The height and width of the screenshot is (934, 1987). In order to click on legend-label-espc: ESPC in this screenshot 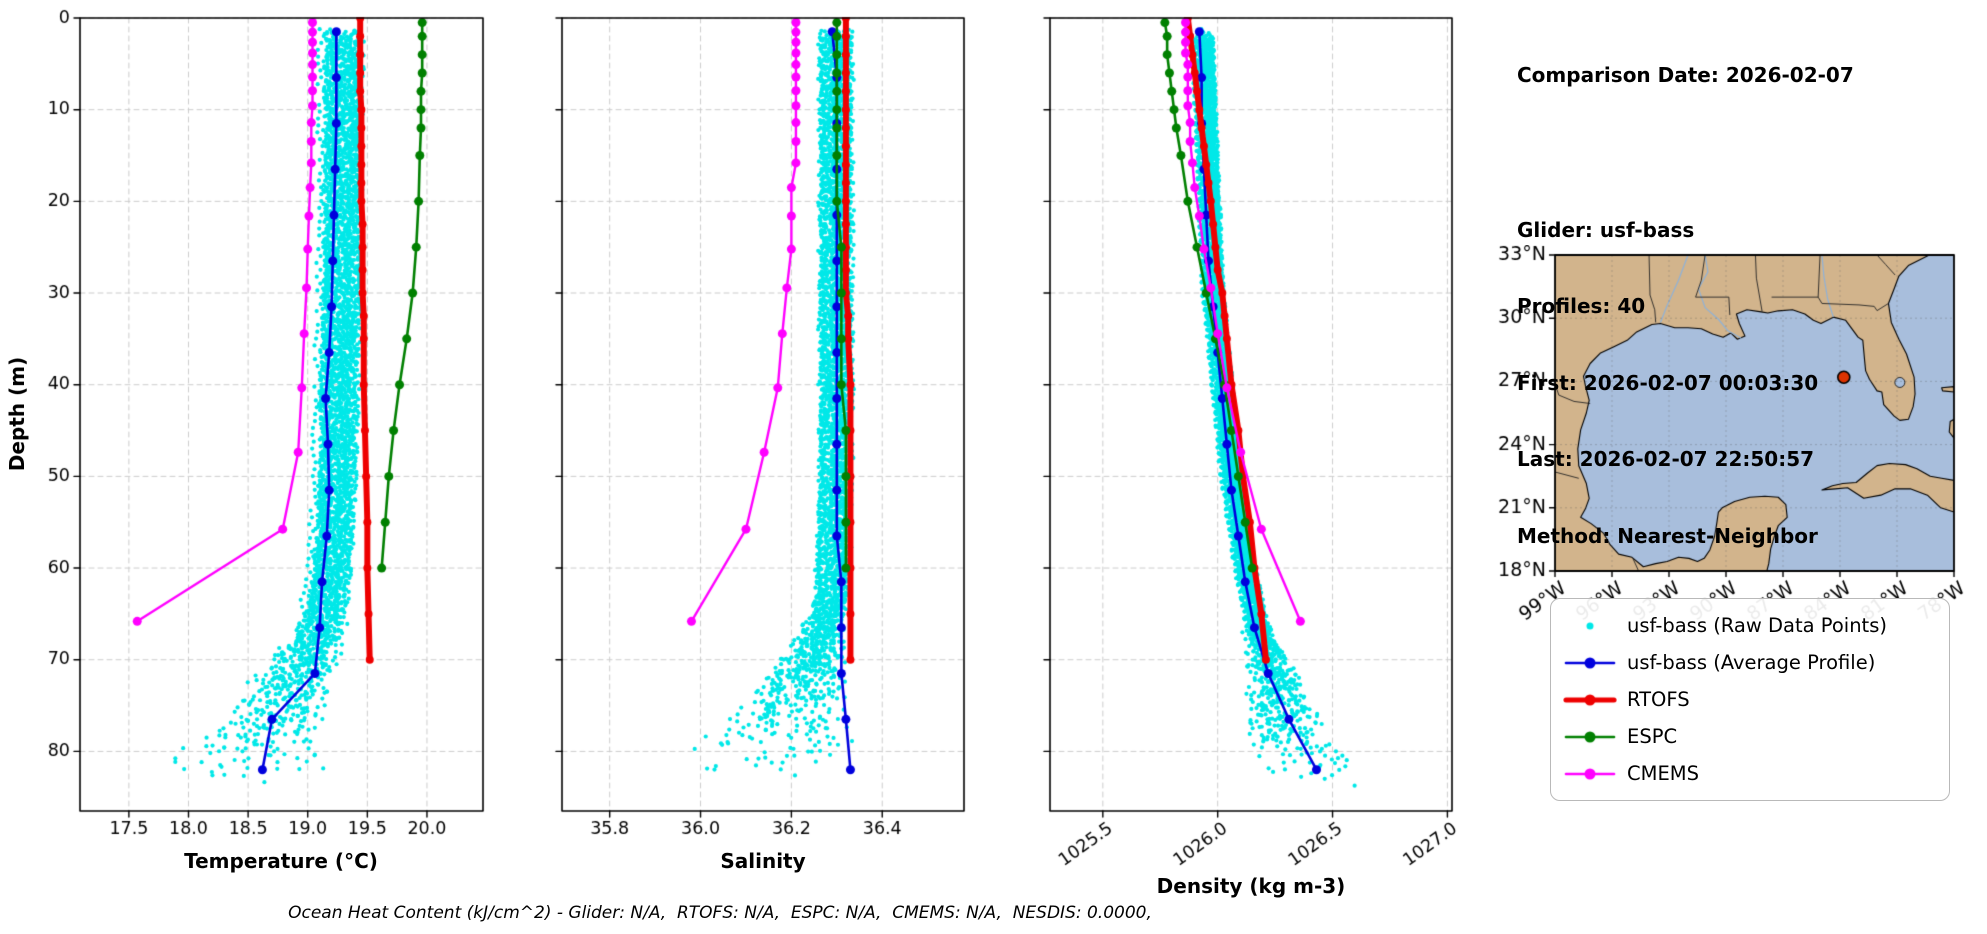, I will do `click(1652, 736)`.